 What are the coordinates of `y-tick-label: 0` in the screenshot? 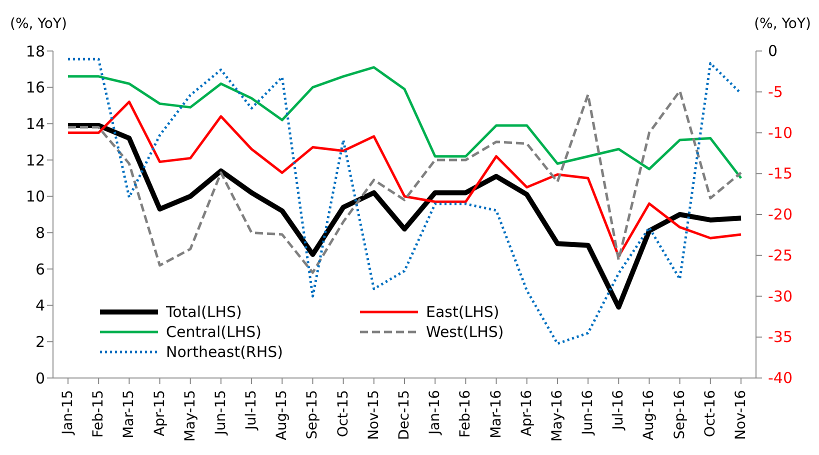 It's located at (40, 378).